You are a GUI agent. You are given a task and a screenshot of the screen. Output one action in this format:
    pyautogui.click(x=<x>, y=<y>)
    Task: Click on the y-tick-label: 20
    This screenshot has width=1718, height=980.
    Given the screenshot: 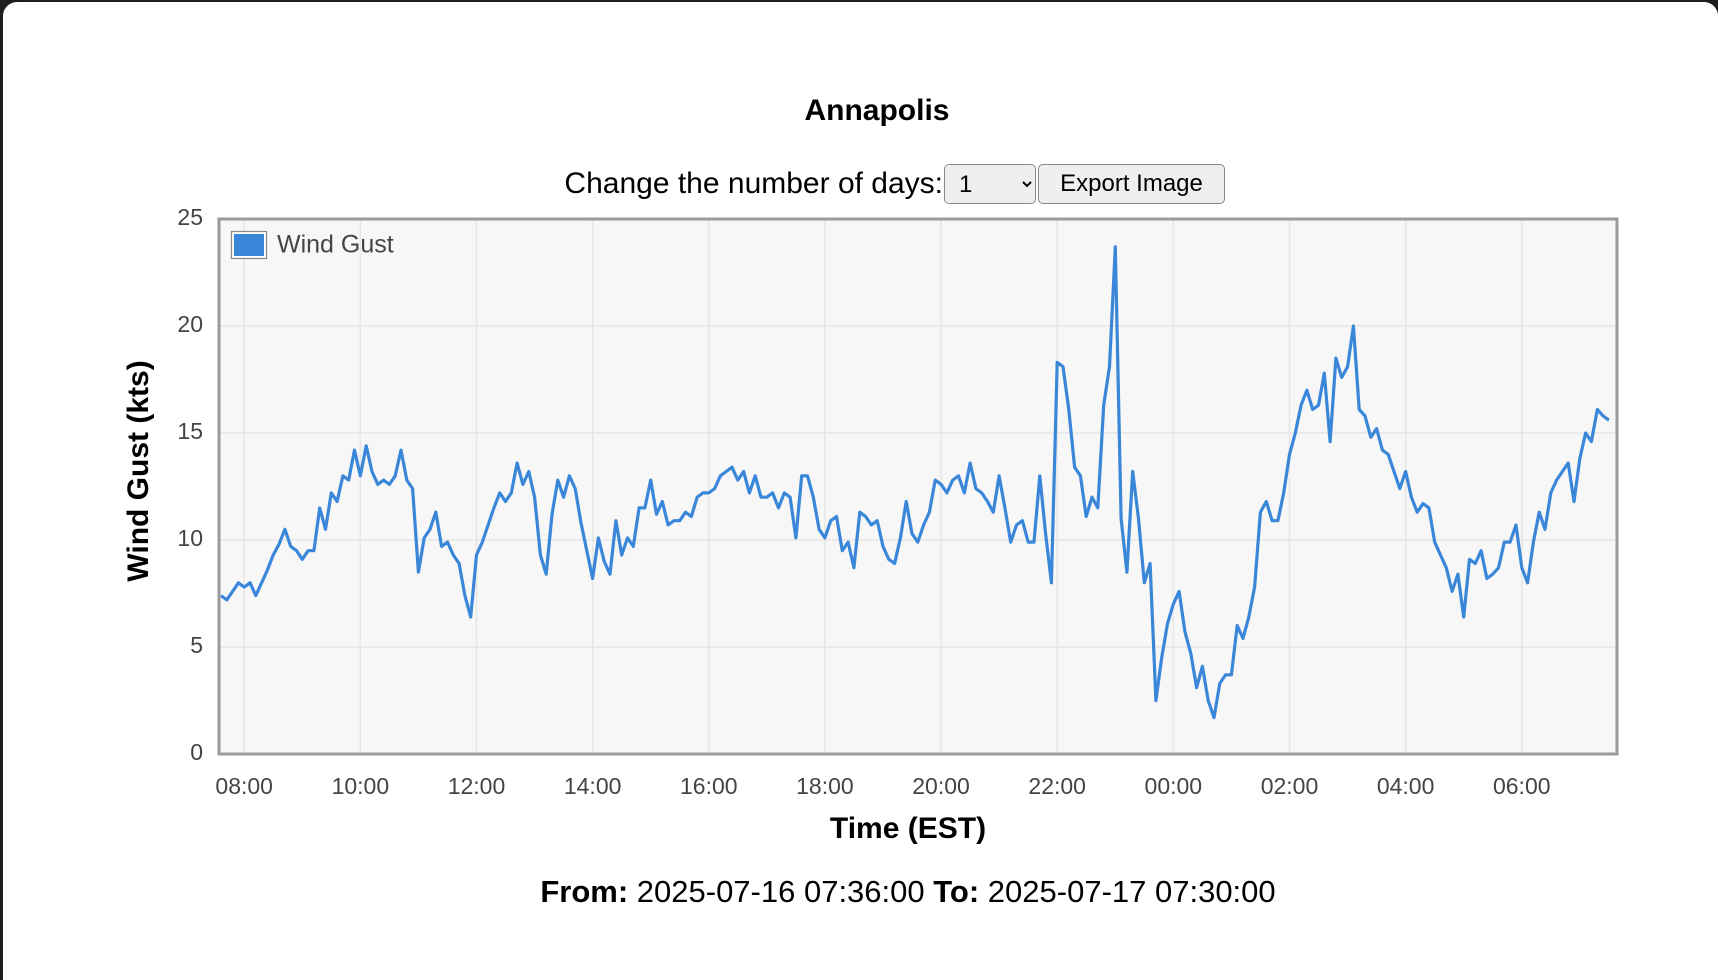 What is the action you would take?
    pyautogui.click(x=190, y=324)
    